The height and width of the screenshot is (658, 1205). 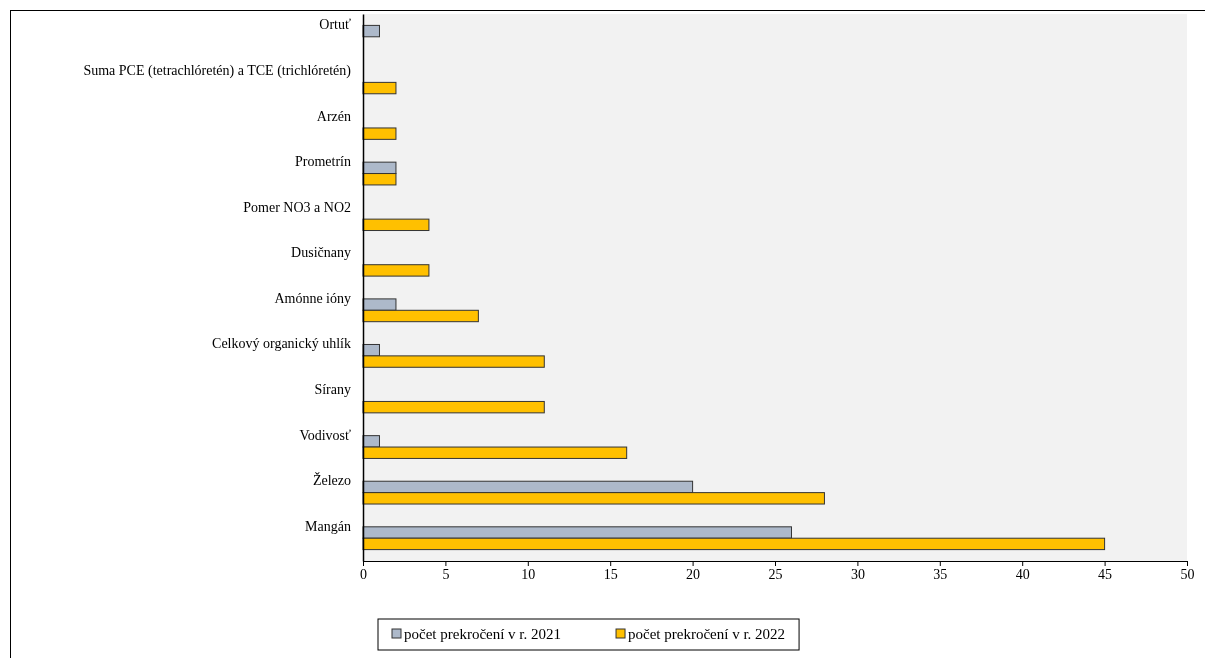 What do you see at coordinates (333, 116) in the screenshot?
I see `y-tick-label: Arzén` at bounding box center [333, 116].